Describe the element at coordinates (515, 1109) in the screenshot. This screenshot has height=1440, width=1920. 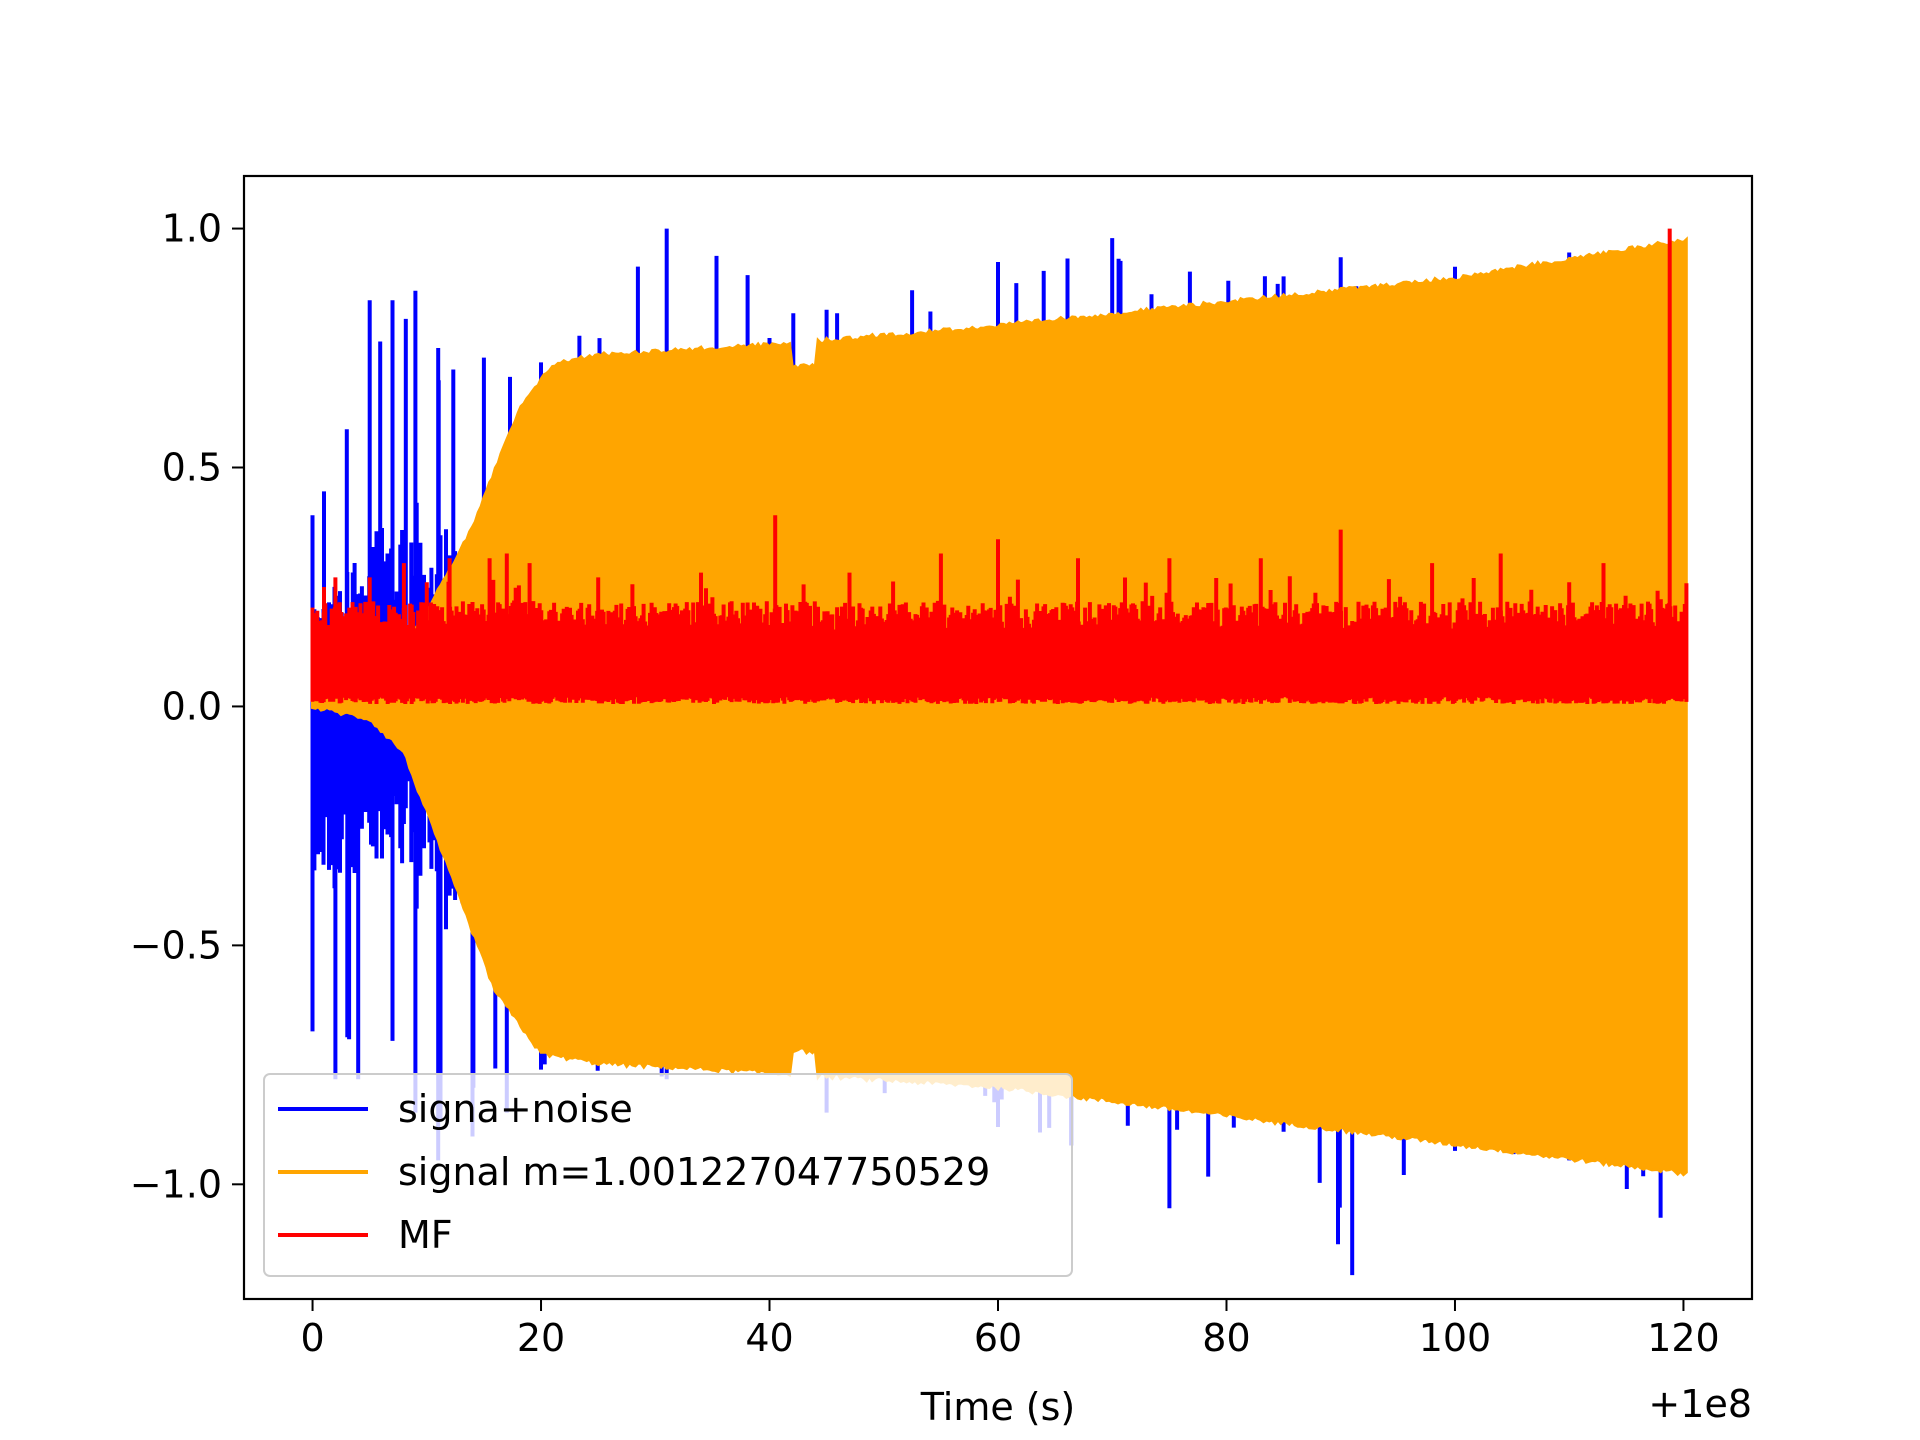
I see `legend-label-signa-noise: signa+noise` at that location.